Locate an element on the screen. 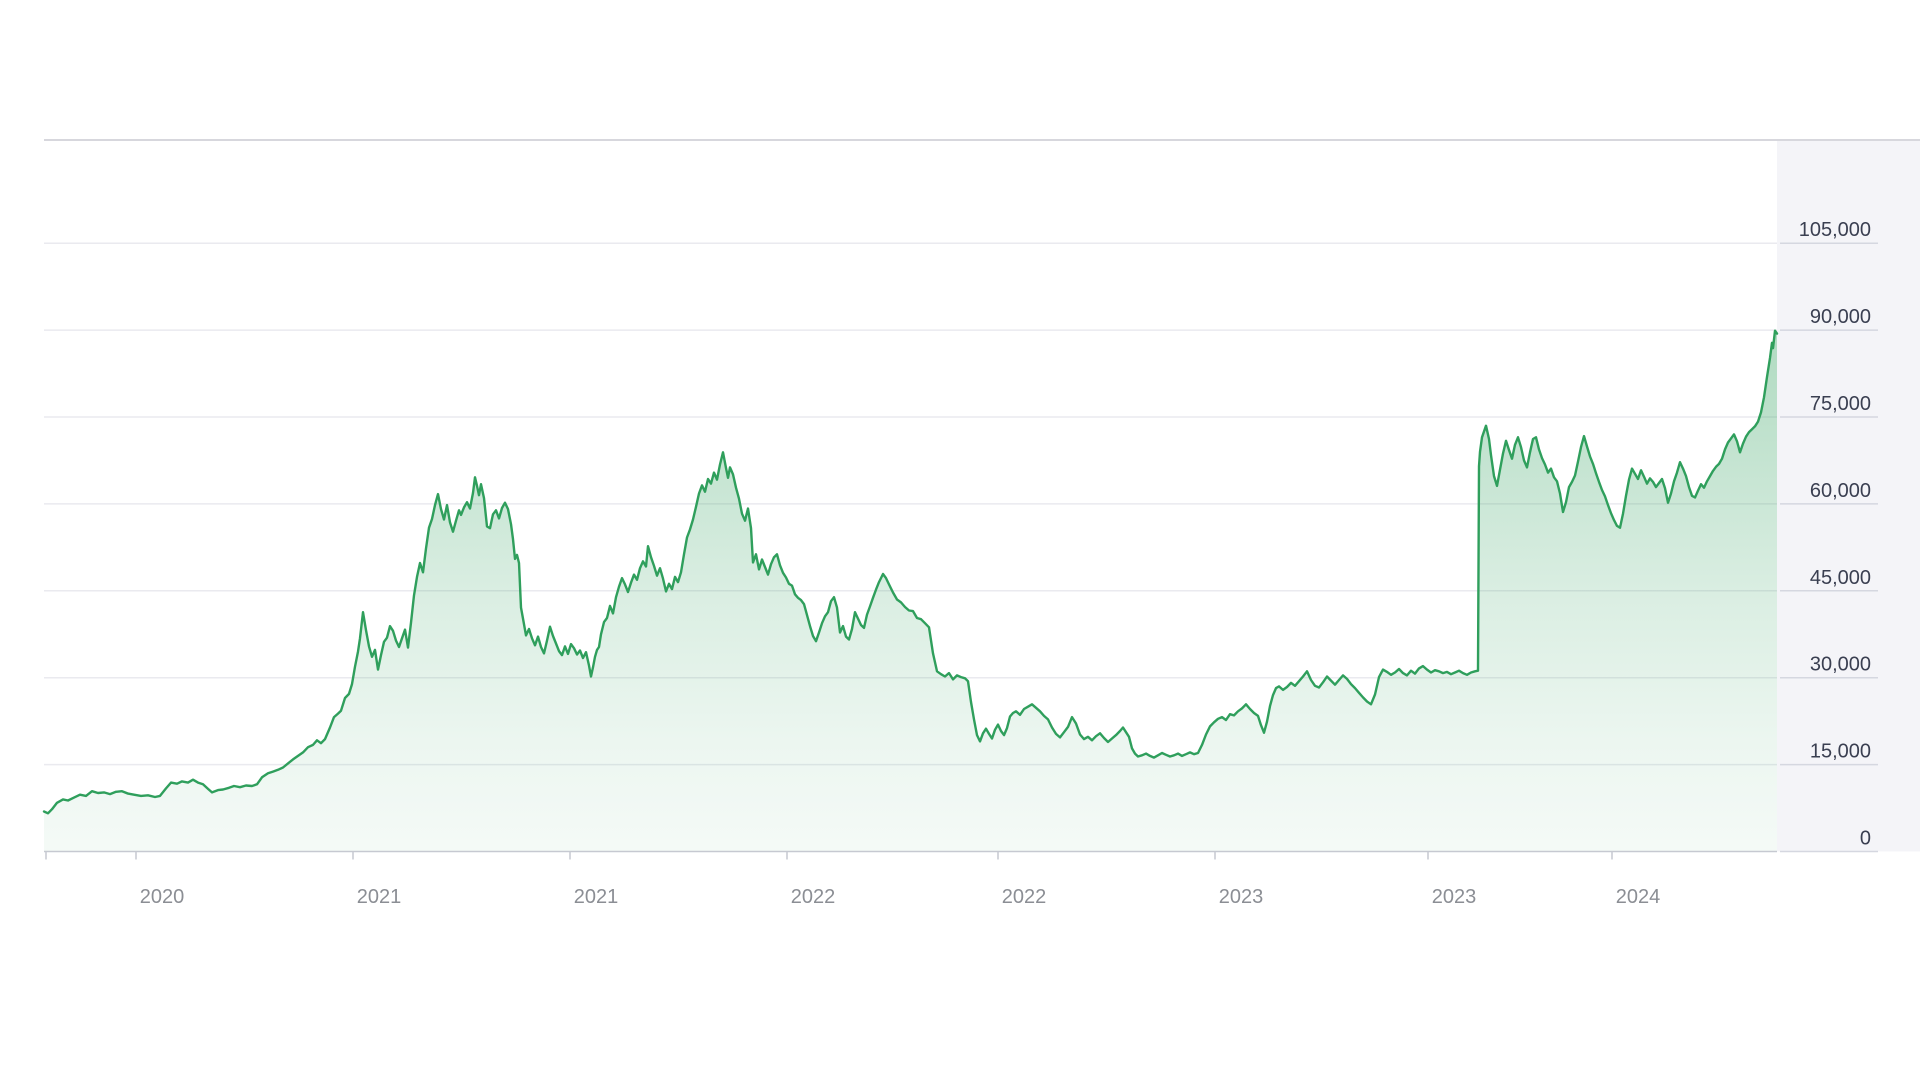  y-axis-band-ticks is located at coordinates (1829, 547).